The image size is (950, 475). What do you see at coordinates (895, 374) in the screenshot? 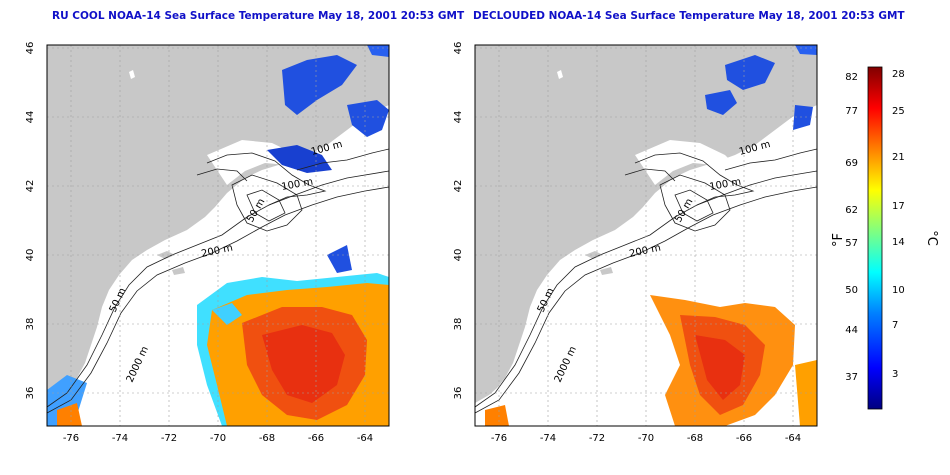
I see `celsius-tick: 3` at bounding box center [895, 374].